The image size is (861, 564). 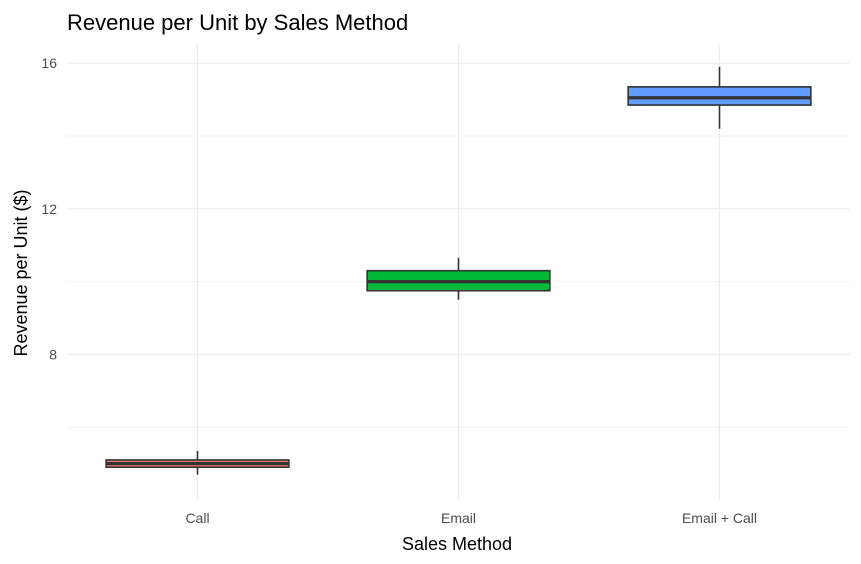 I want to click on x-tick-label: Call, so click(x=197, y=518).